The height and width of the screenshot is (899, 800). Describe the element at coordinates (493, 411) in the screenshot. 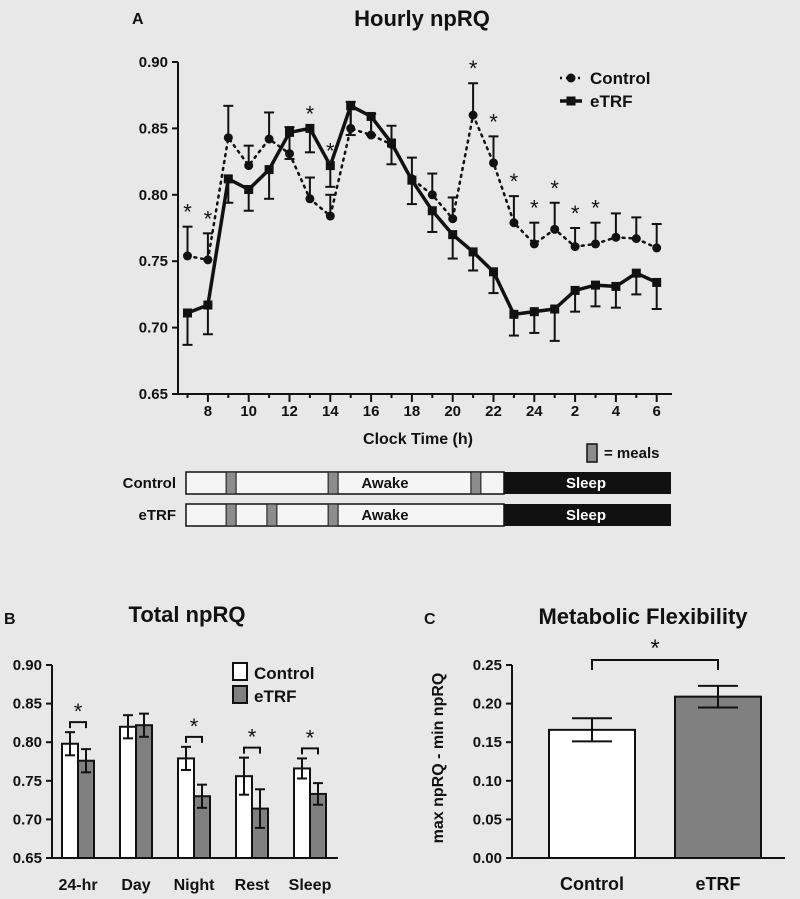

I see `panel-a-xtick-label: 22` at that location.